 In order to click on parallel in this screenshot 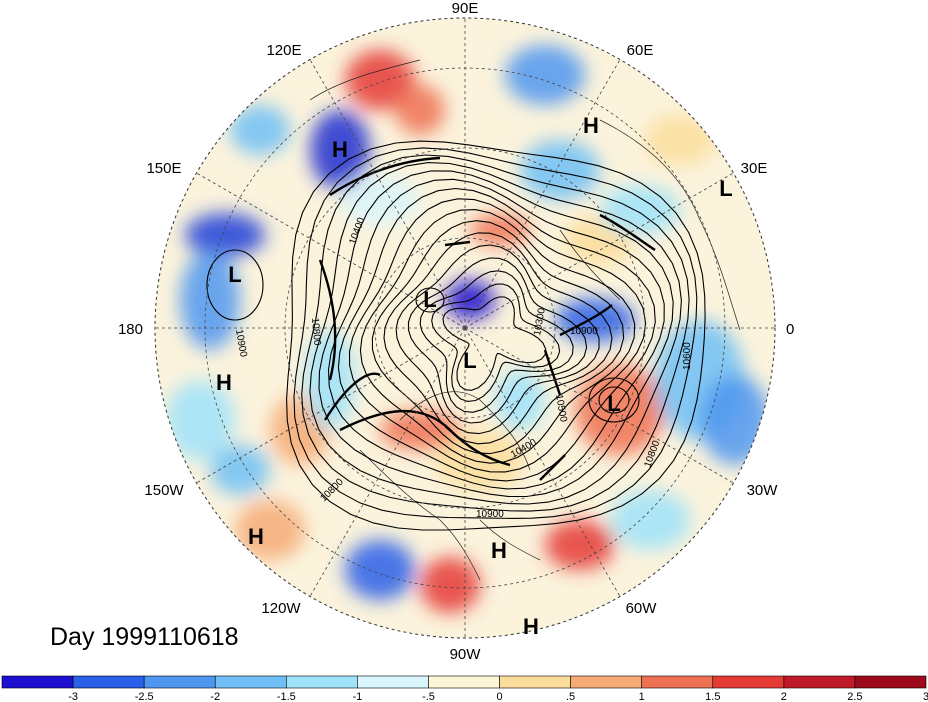, I will do `click(465, 328)`.